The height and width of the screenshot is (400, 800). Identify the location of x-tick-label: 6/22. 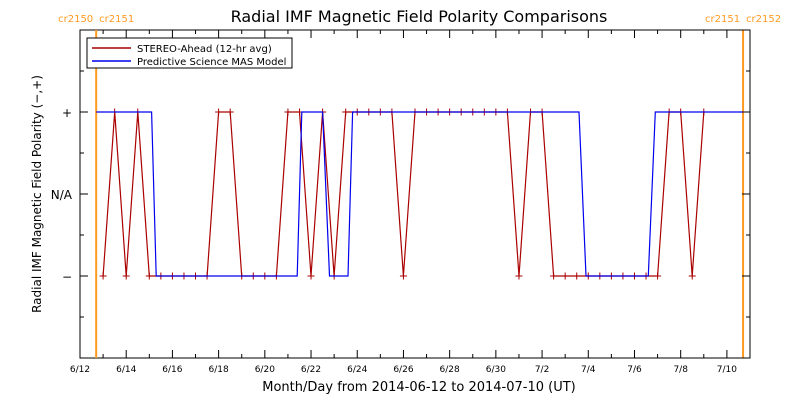
(311, 370).